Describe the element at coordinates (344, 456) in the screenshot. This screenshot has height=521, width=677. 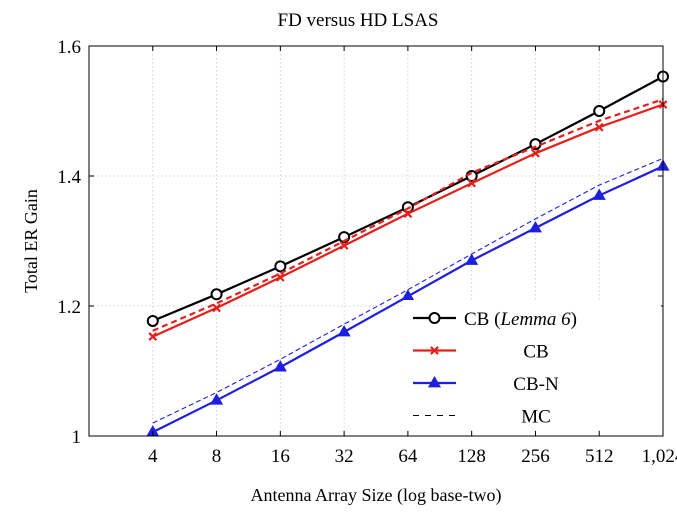
I see `x-tick-label: 32` at that location.